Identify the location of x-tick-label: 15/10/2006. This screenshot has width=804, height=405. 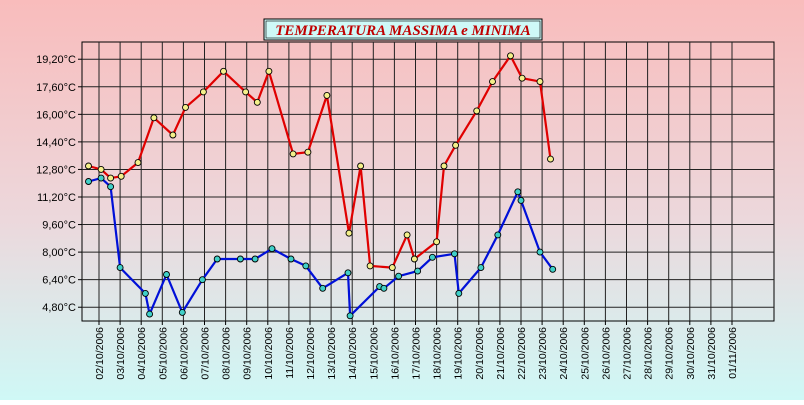
(374, 353).